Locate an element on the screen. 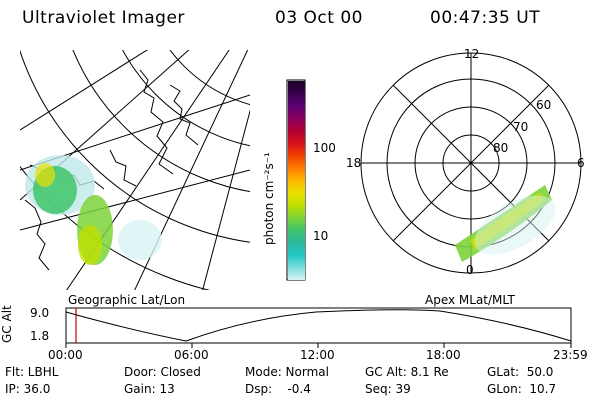 The height and width of the screenshot is (400, 600). info-gain: Gain: 13 is located at coordinates (149, 389).